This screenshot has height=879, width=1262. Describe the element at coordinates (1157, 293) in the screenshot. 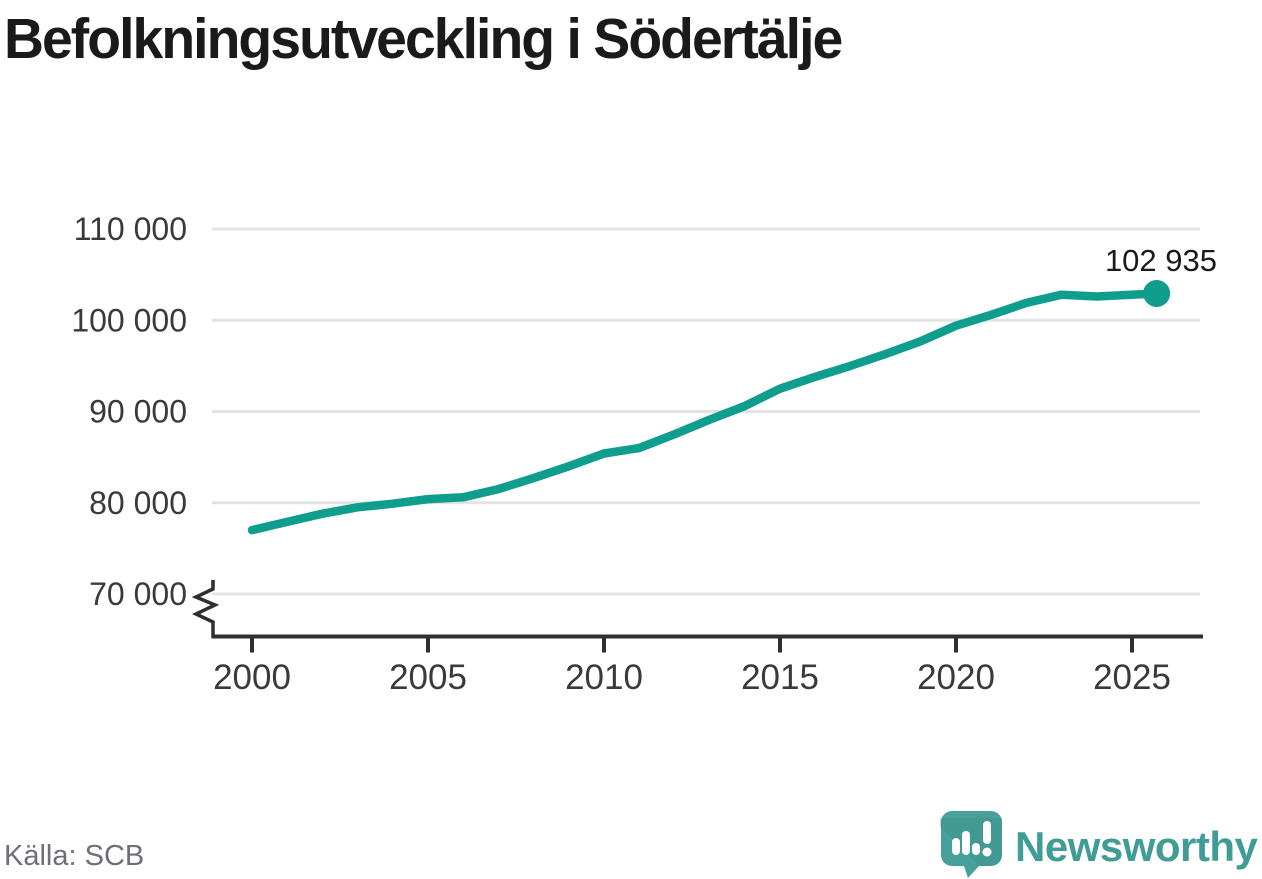

I see `end-point-marker` at that location.